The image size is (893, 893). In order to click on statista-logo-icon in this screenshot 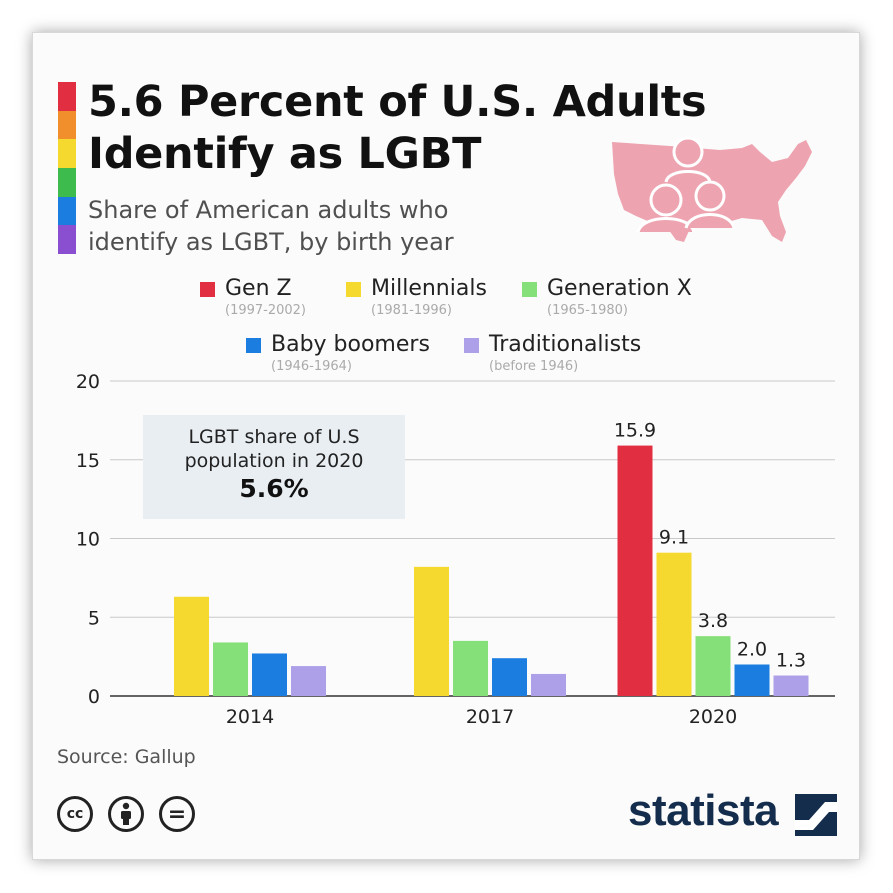, I will do `click(816, 815)`.